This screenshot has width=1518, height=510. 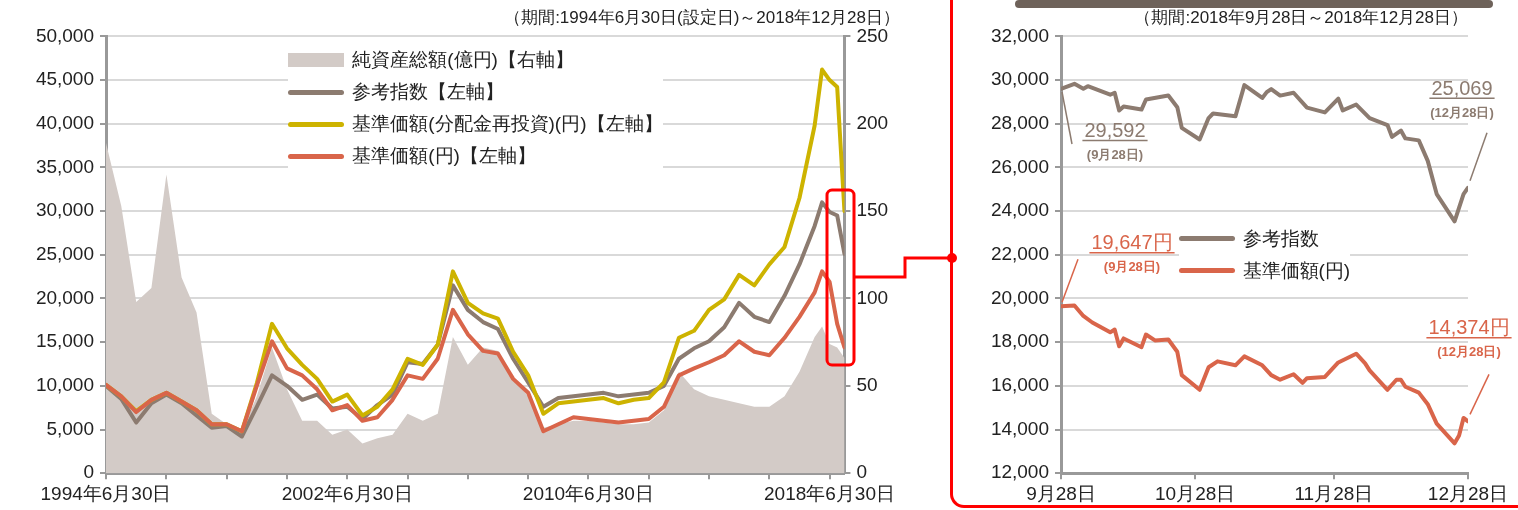 What do you see at coordinates (1019, 122) in the screenshot?
I see `y-tick-label: 28,000` at bounding box center [1019, 122].